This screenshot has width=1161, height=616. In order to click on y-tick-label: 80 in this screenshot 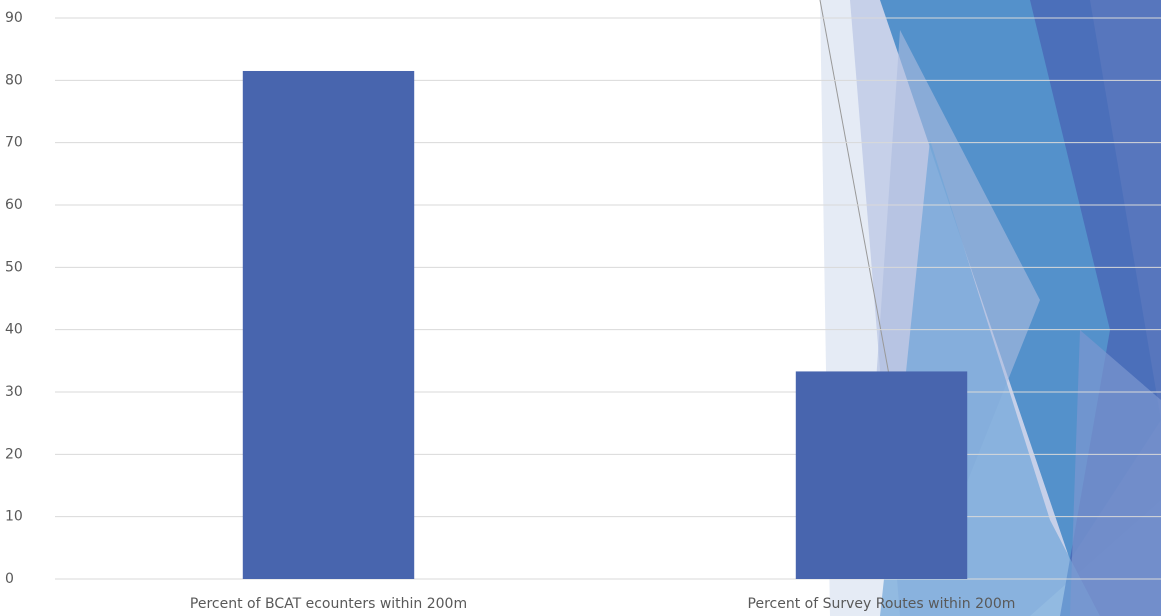, I will do `click(14, 80)`.